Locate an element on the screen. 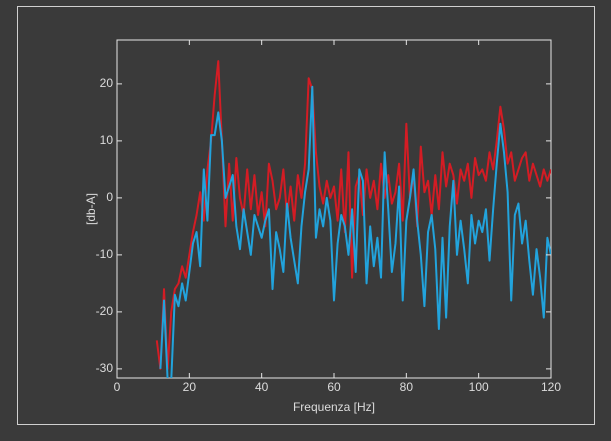 The image size is (611, 441). y-tick-label: -20 is located at coordinates (105, 311).